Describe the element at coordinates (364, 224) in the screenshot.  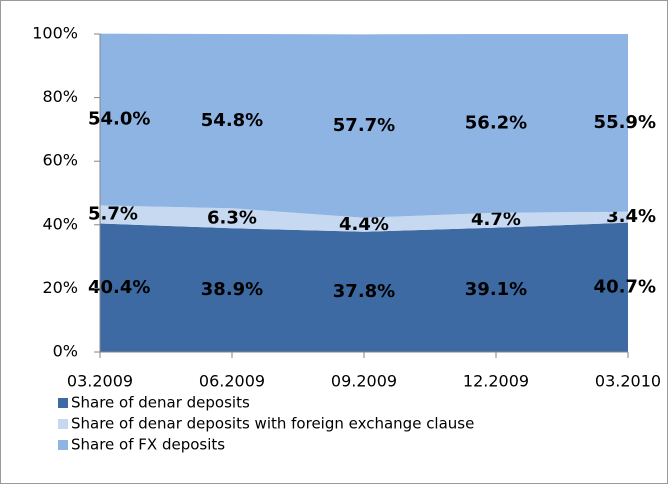
I see `value-label: 4.4%` at that location.